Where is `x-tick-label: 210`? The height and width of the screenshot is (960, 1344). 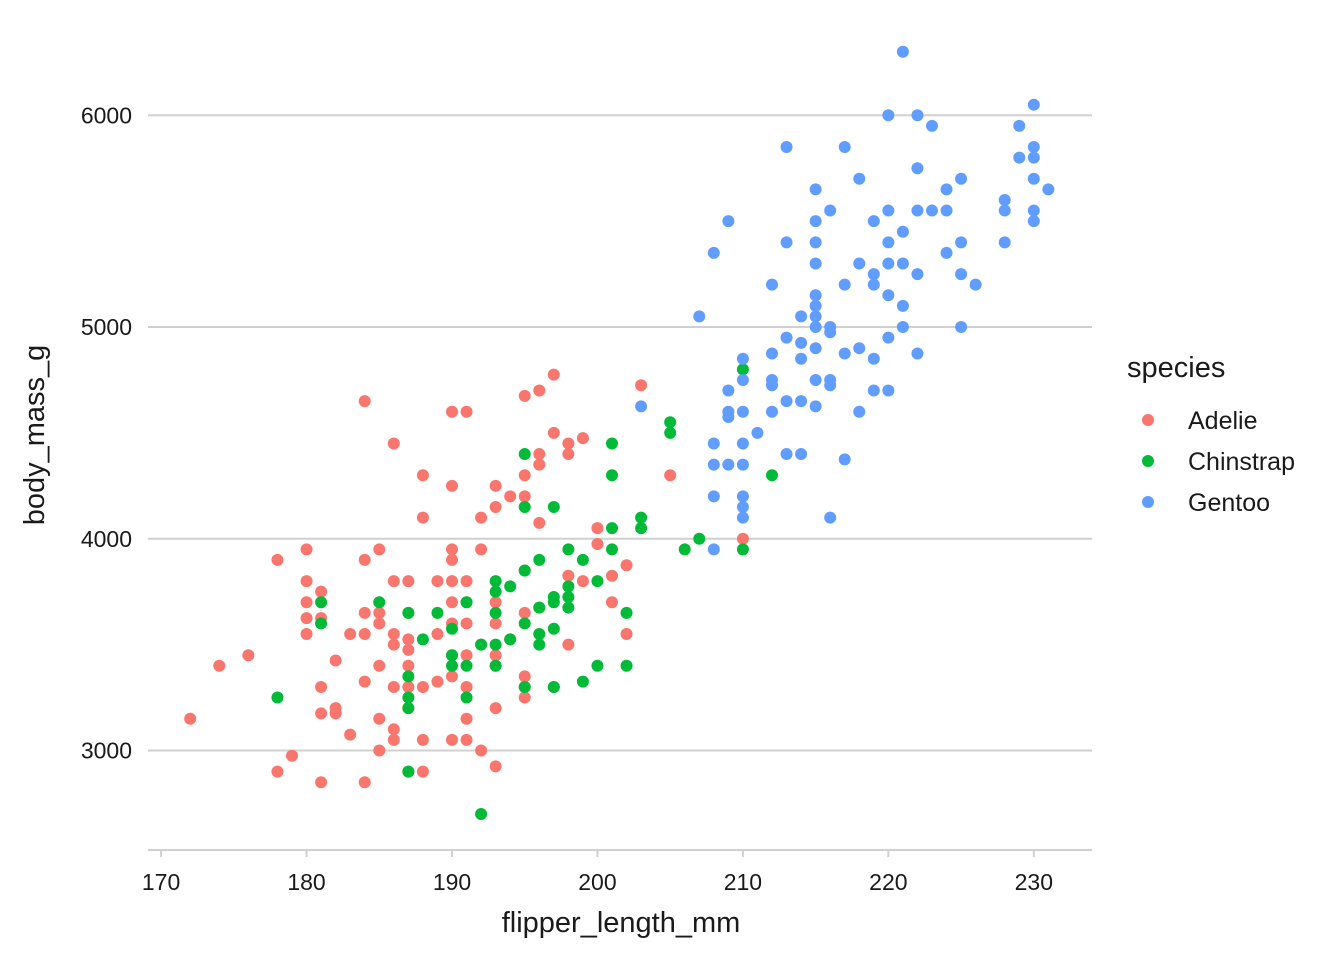
x-tick-label: 210 is located at coordinates (743, 882).